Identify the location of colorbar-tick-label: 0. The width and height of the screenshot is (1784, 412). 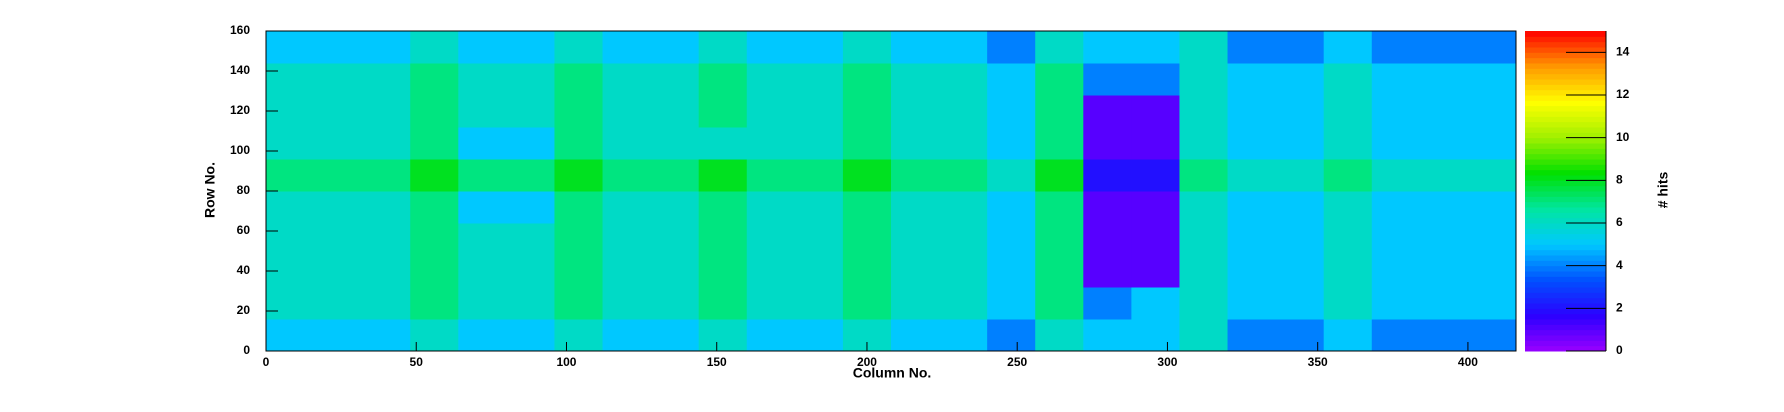
(1619, 350).